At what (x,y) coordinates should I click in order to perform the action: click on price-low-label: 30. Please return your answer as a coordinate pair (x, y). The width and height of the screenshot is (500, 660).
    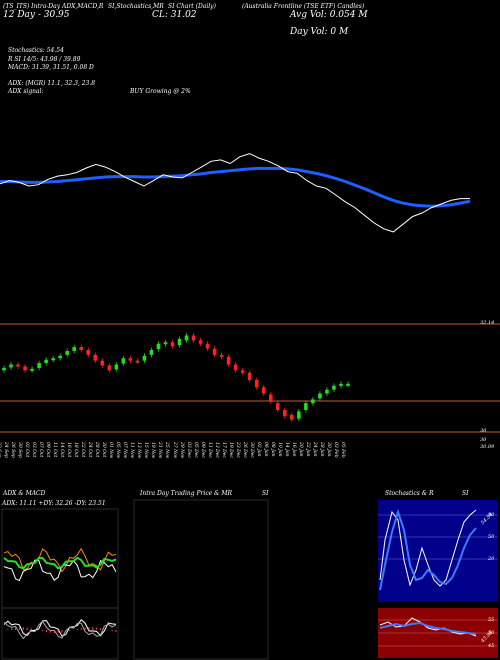
    Looking at the image, I should click on (483, 431).